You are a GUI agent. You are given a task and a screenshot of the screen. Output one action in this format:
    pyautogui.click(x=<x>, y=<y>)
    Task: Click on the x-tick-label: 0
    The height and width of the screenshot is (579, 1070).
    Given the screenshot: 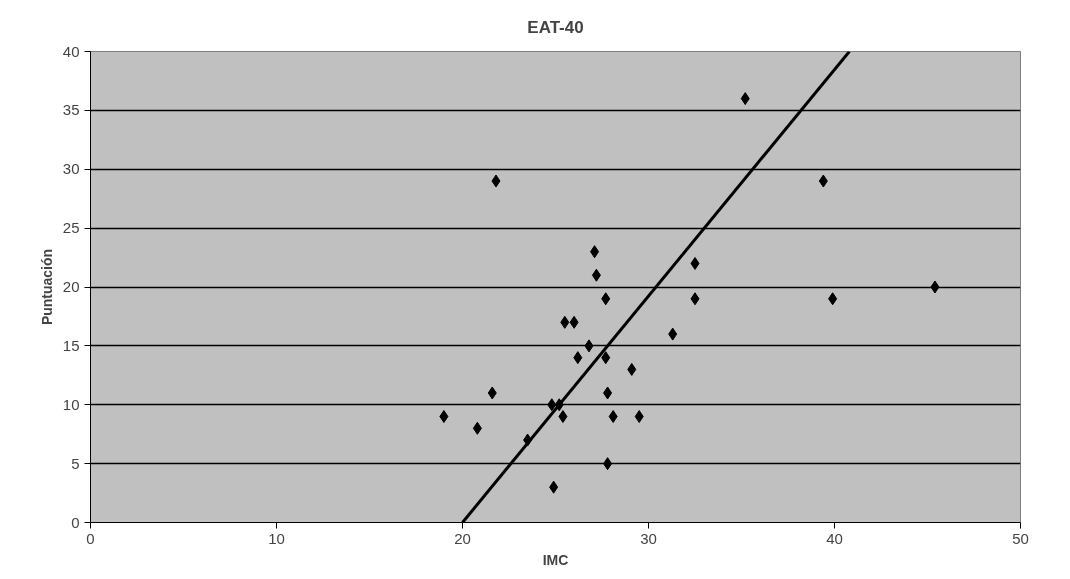 What is the action you would take?
    pyautogui.click(x=90, y=538)
    